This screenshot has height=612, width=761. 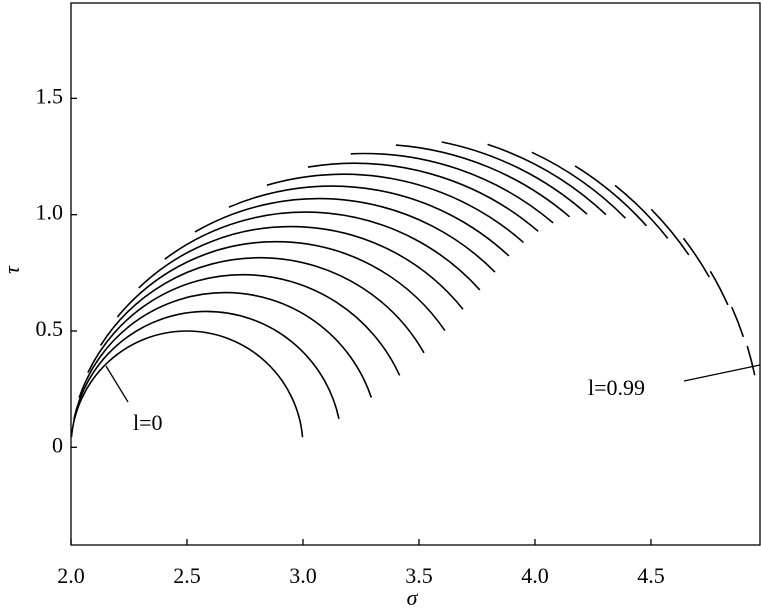 I want to click on x-axis-label: σ, so click(x=413, y=597).